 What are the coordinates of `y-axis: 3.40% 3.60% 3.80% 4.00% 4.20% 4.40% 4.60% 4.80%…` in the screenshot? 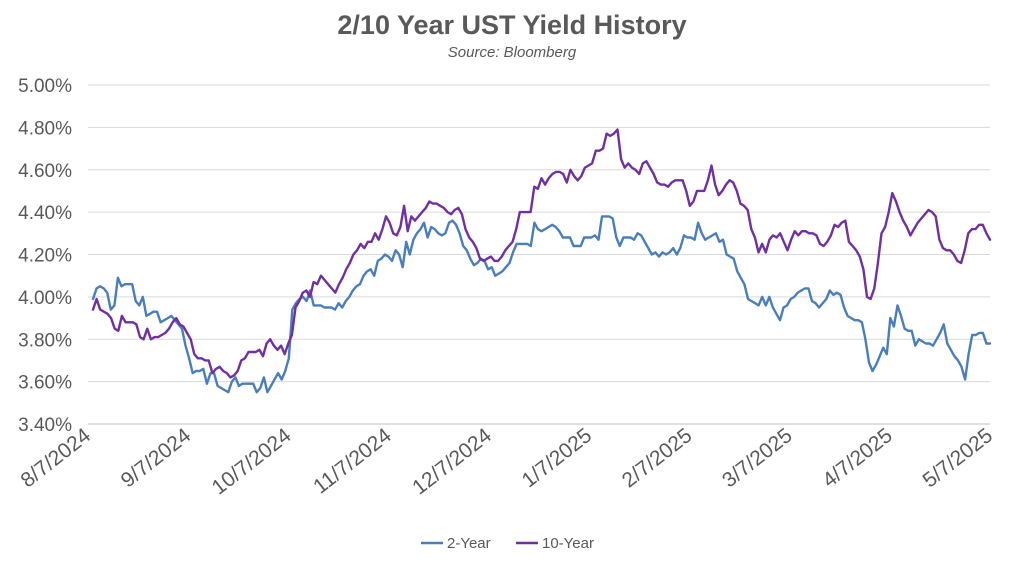 It's located at (45, 256).